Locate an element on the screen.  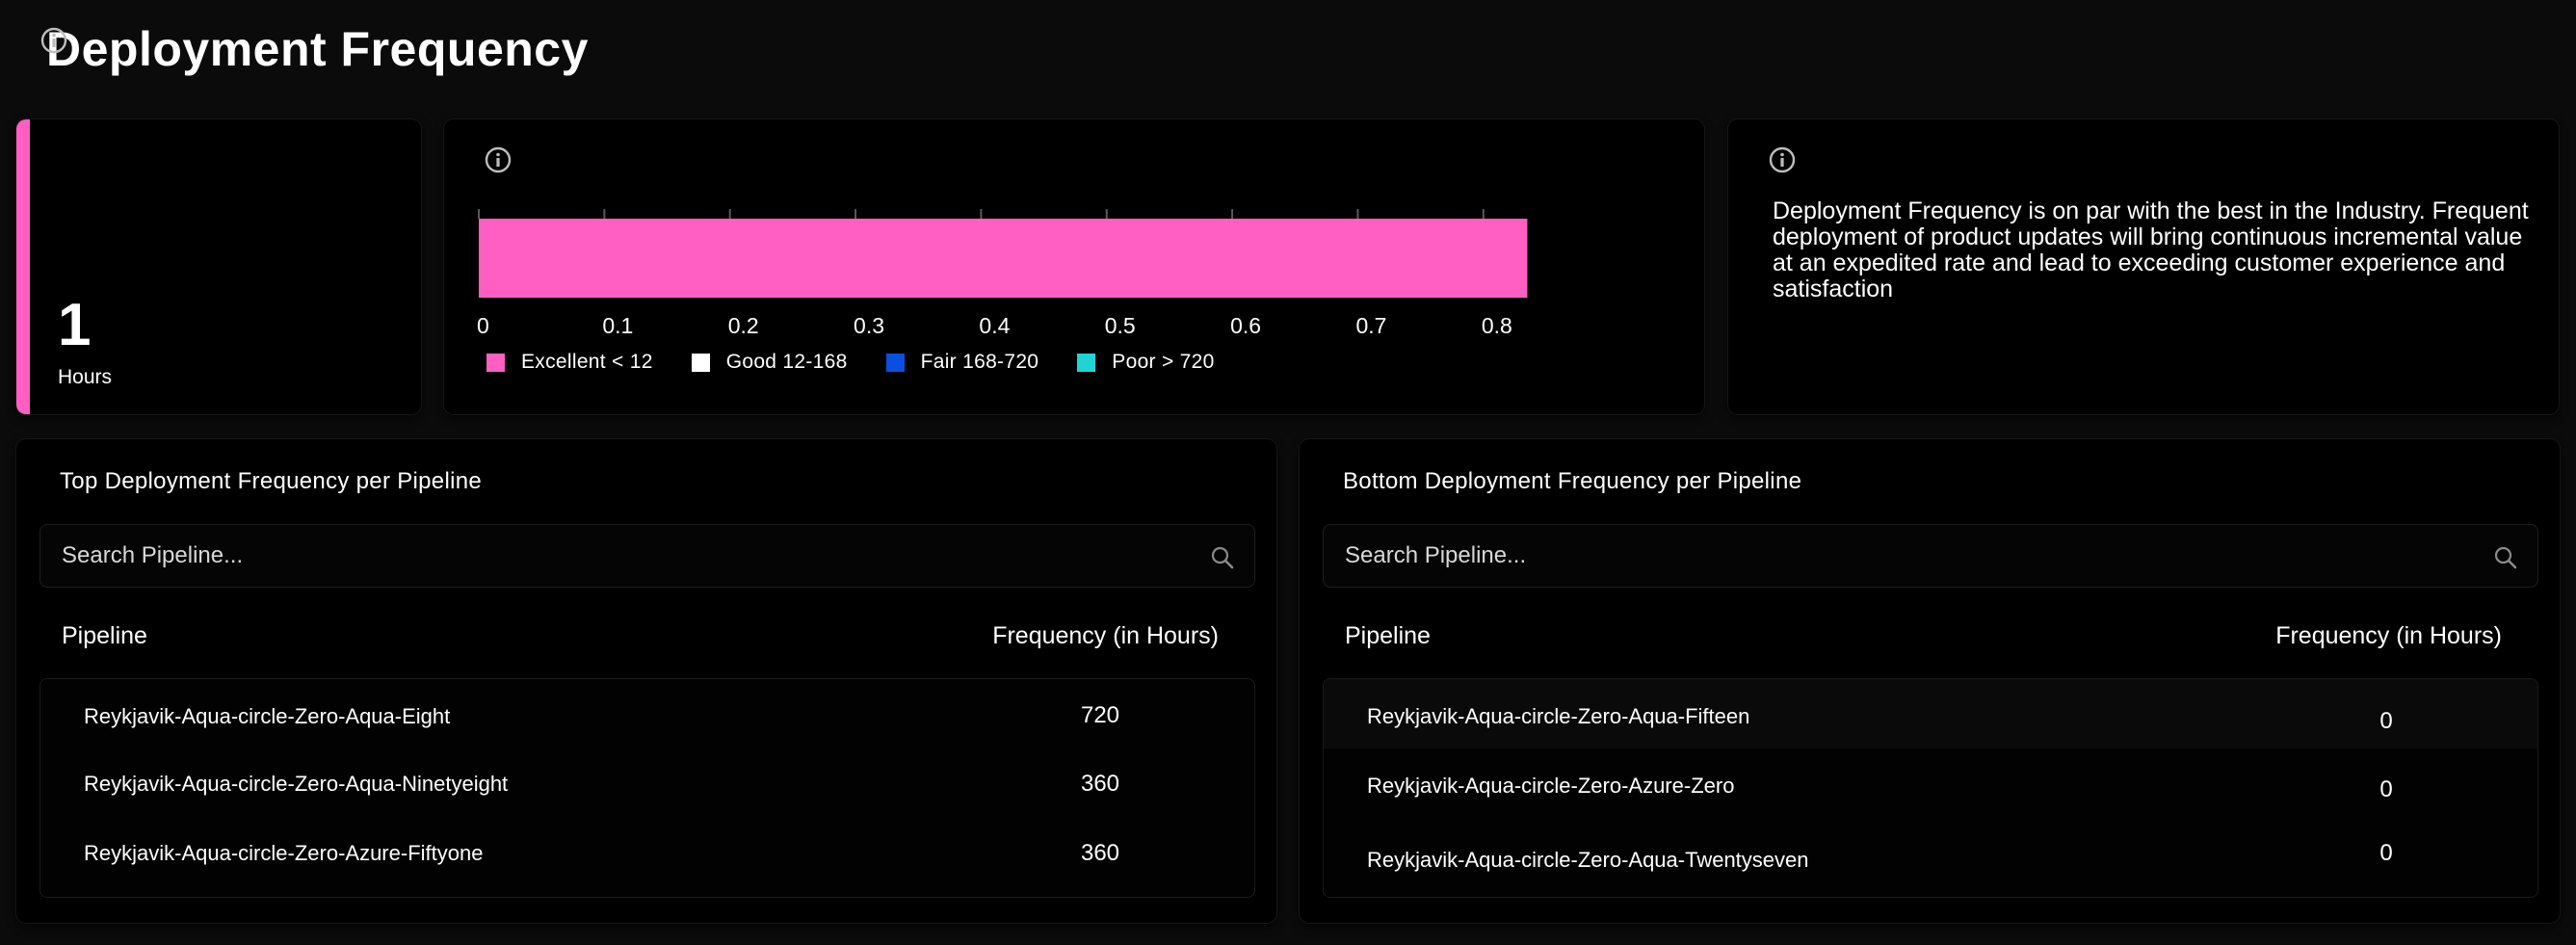
chart-tick-label: 0.1 is located at coordinates (617, 326).